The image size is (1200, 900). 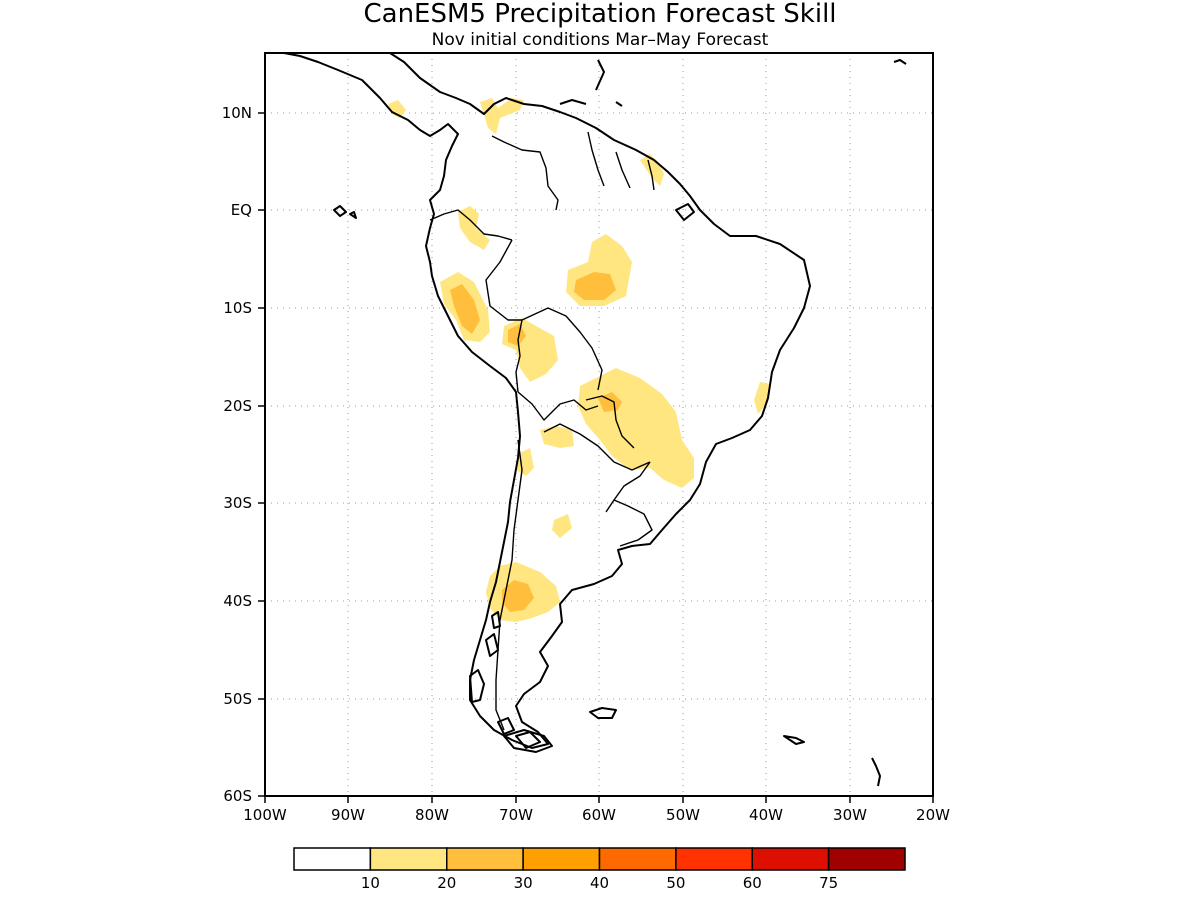 What do you see at coordinates (237, 503) in the screenshot?
I see `lat-tick-label: 30S` at bounding box center [237, 503].